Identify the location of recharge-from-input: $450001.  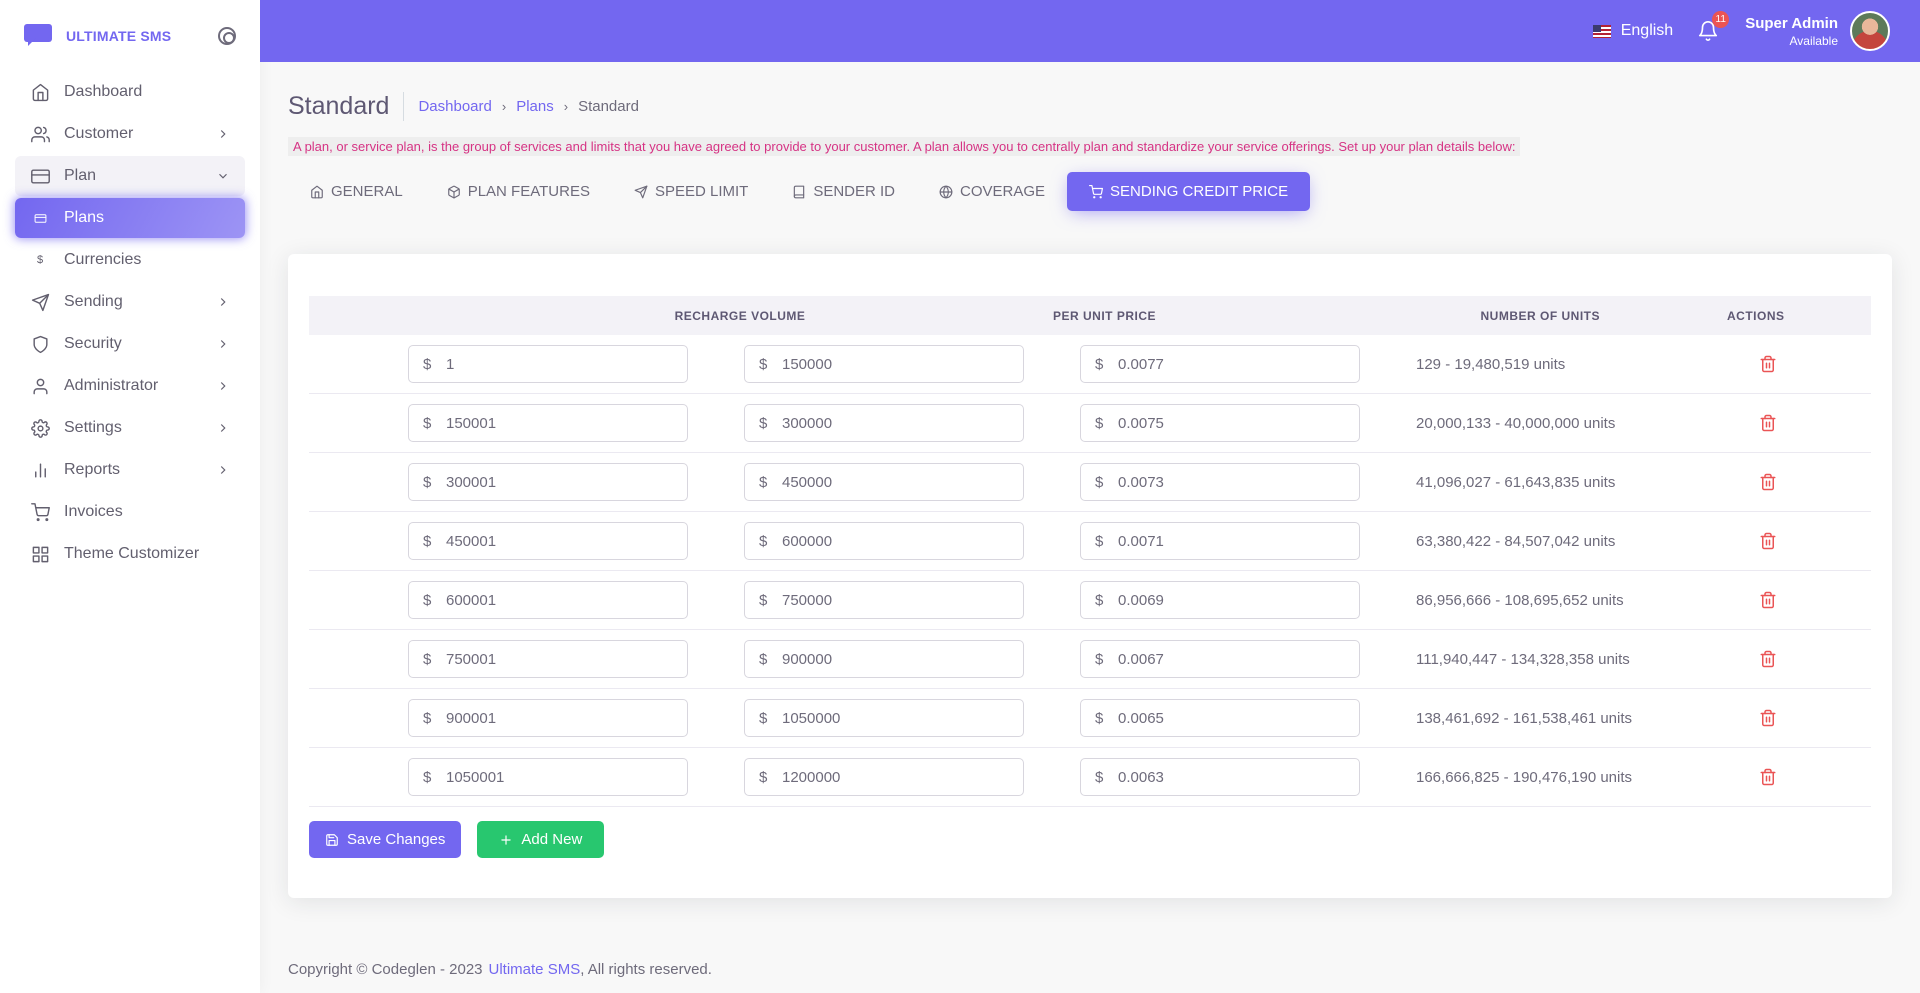
(548, 541).